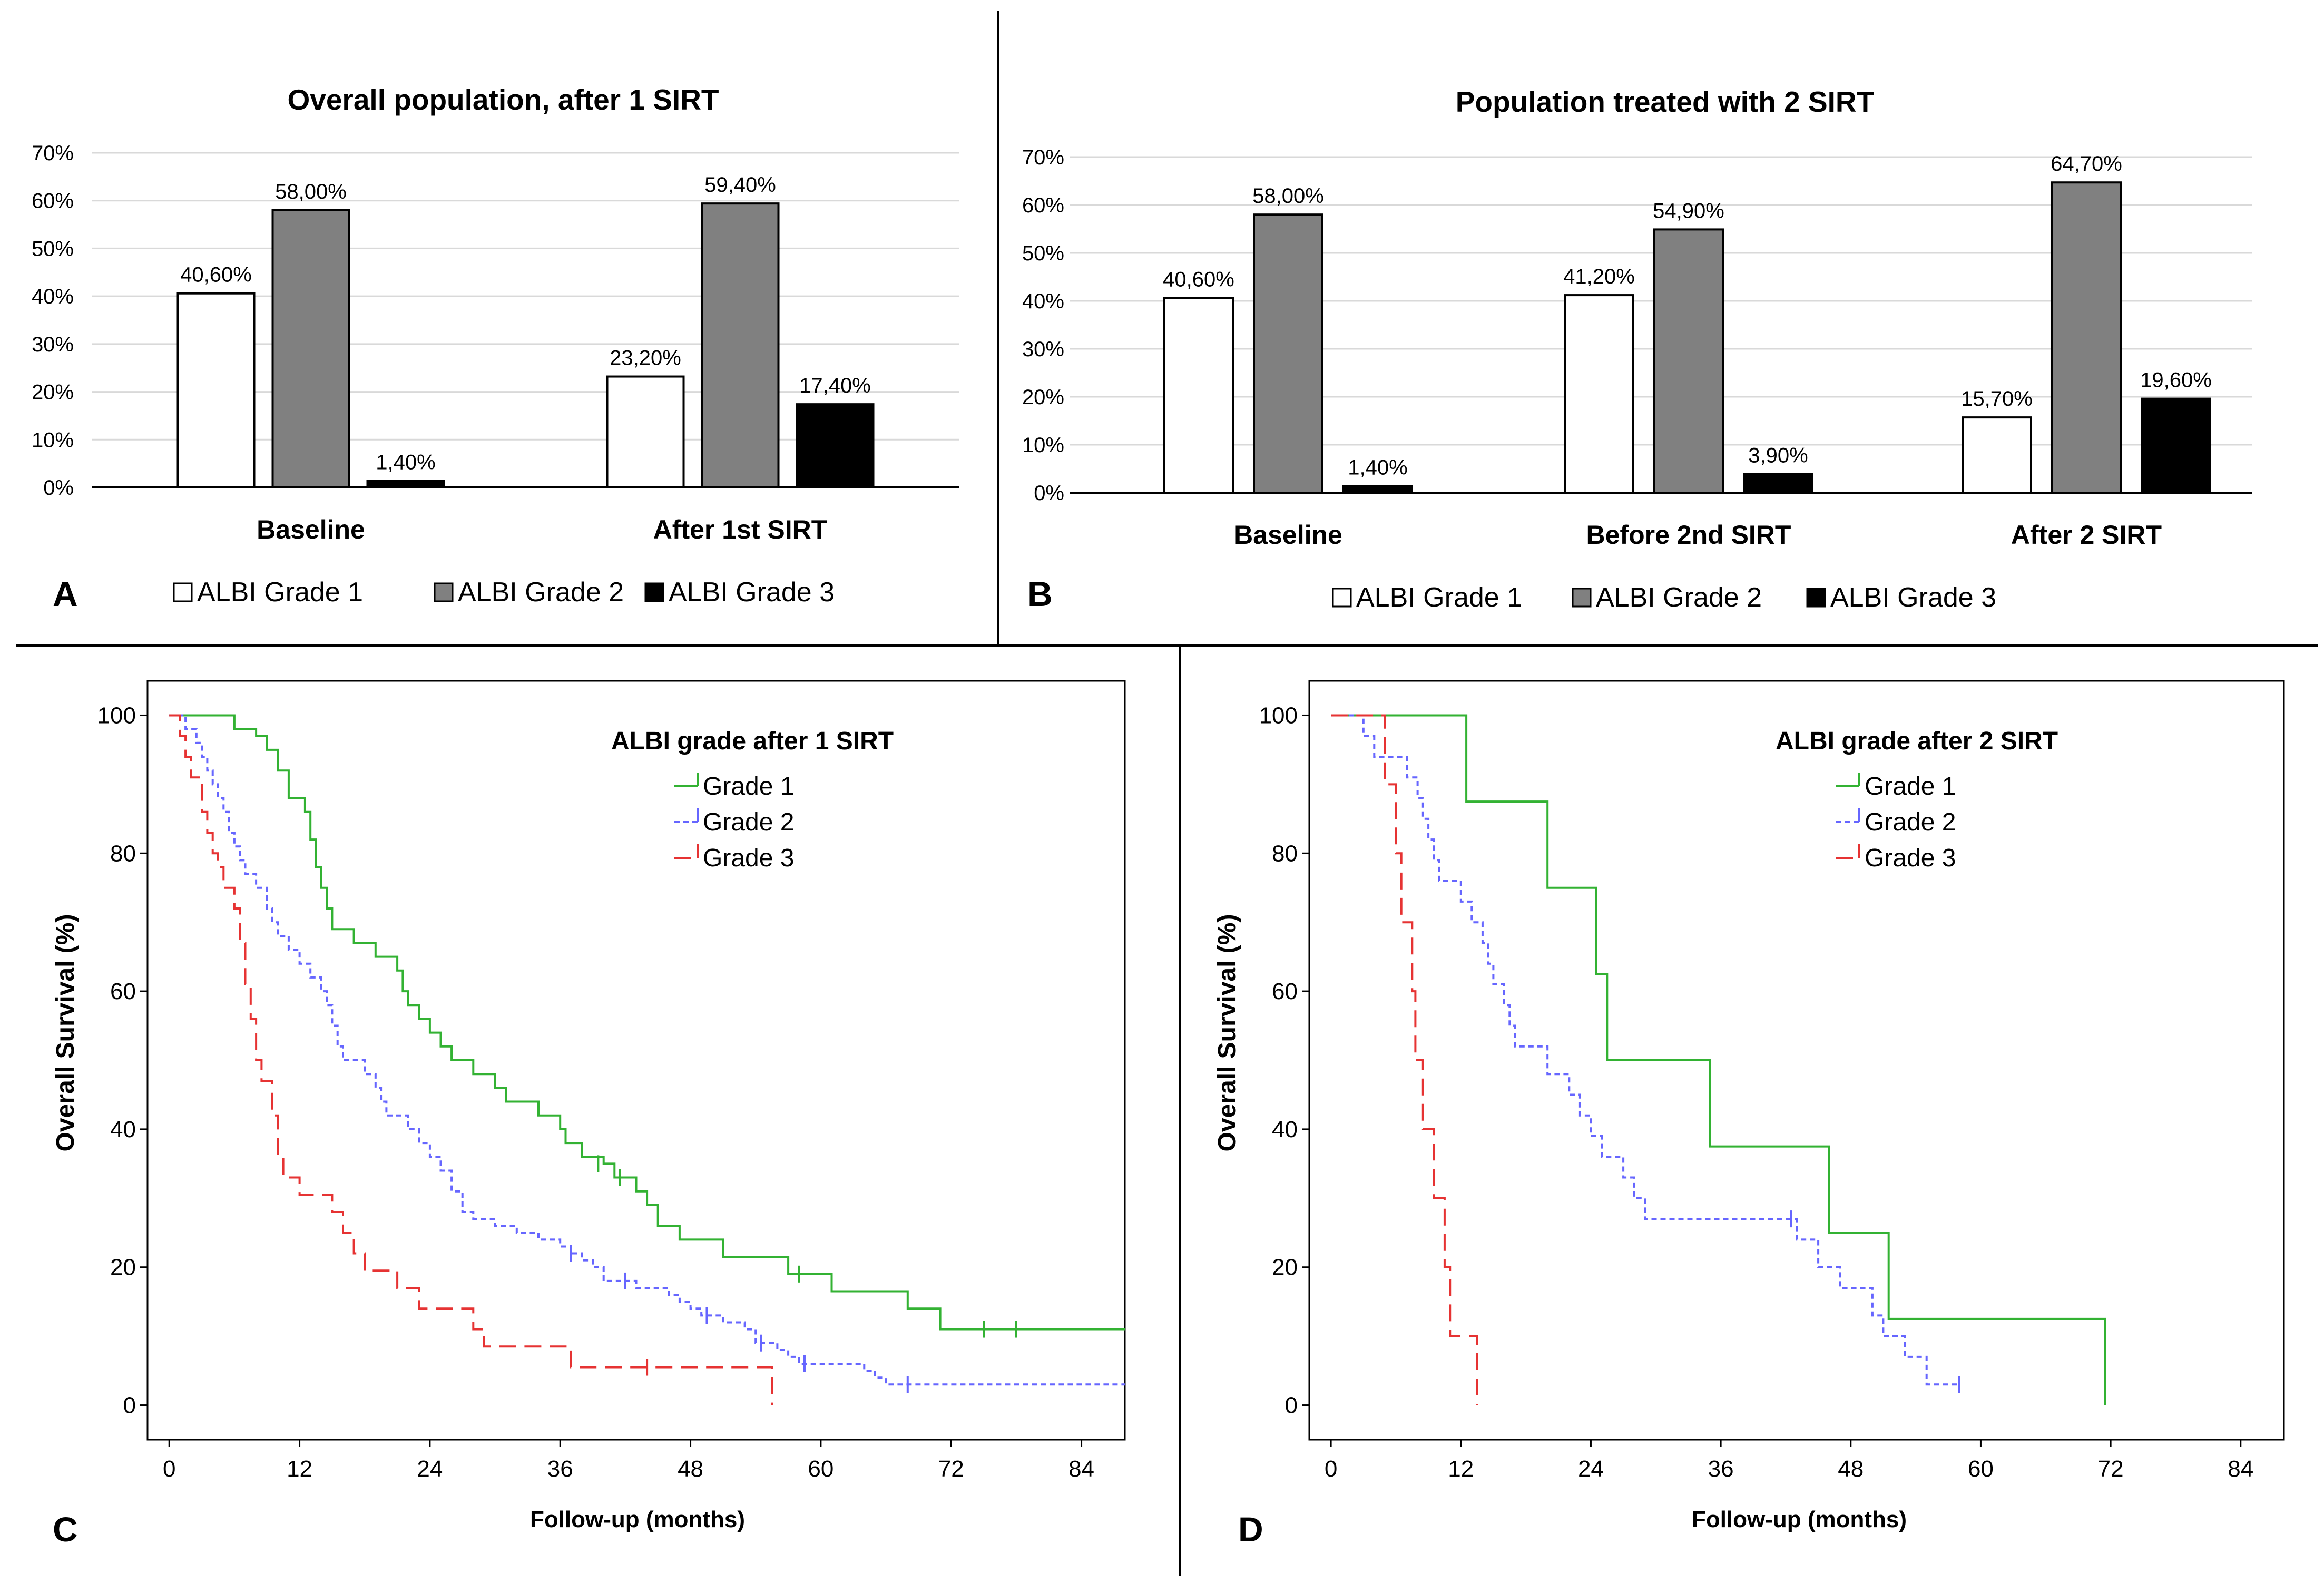  What do you see at coordinates (123, 991) in the screenshot?
I see `y-tick-label: 60` at bounding box center [123, 991].